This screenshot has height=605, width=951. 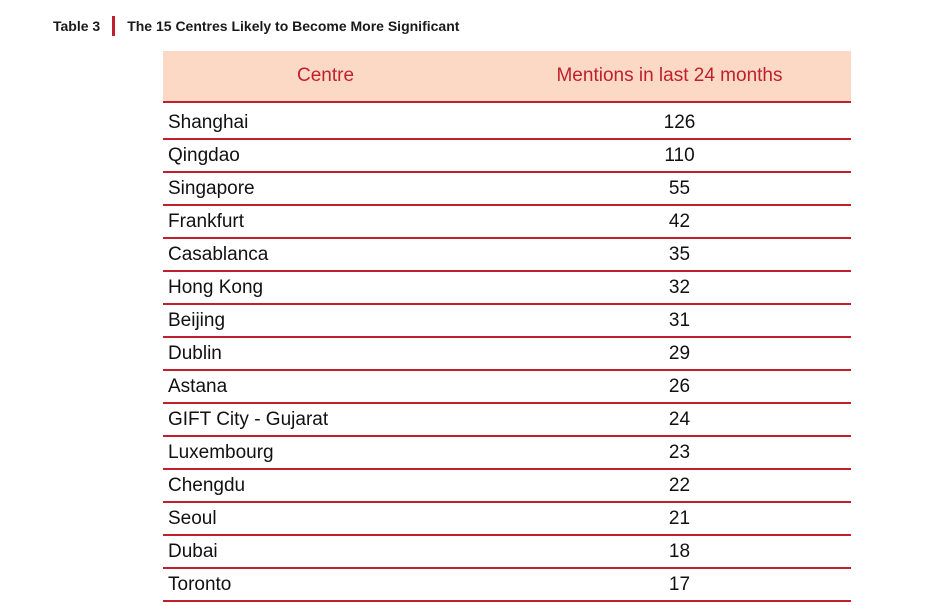 I want to click on centre-cell: Frankfurt, so click(x=206, y=221).